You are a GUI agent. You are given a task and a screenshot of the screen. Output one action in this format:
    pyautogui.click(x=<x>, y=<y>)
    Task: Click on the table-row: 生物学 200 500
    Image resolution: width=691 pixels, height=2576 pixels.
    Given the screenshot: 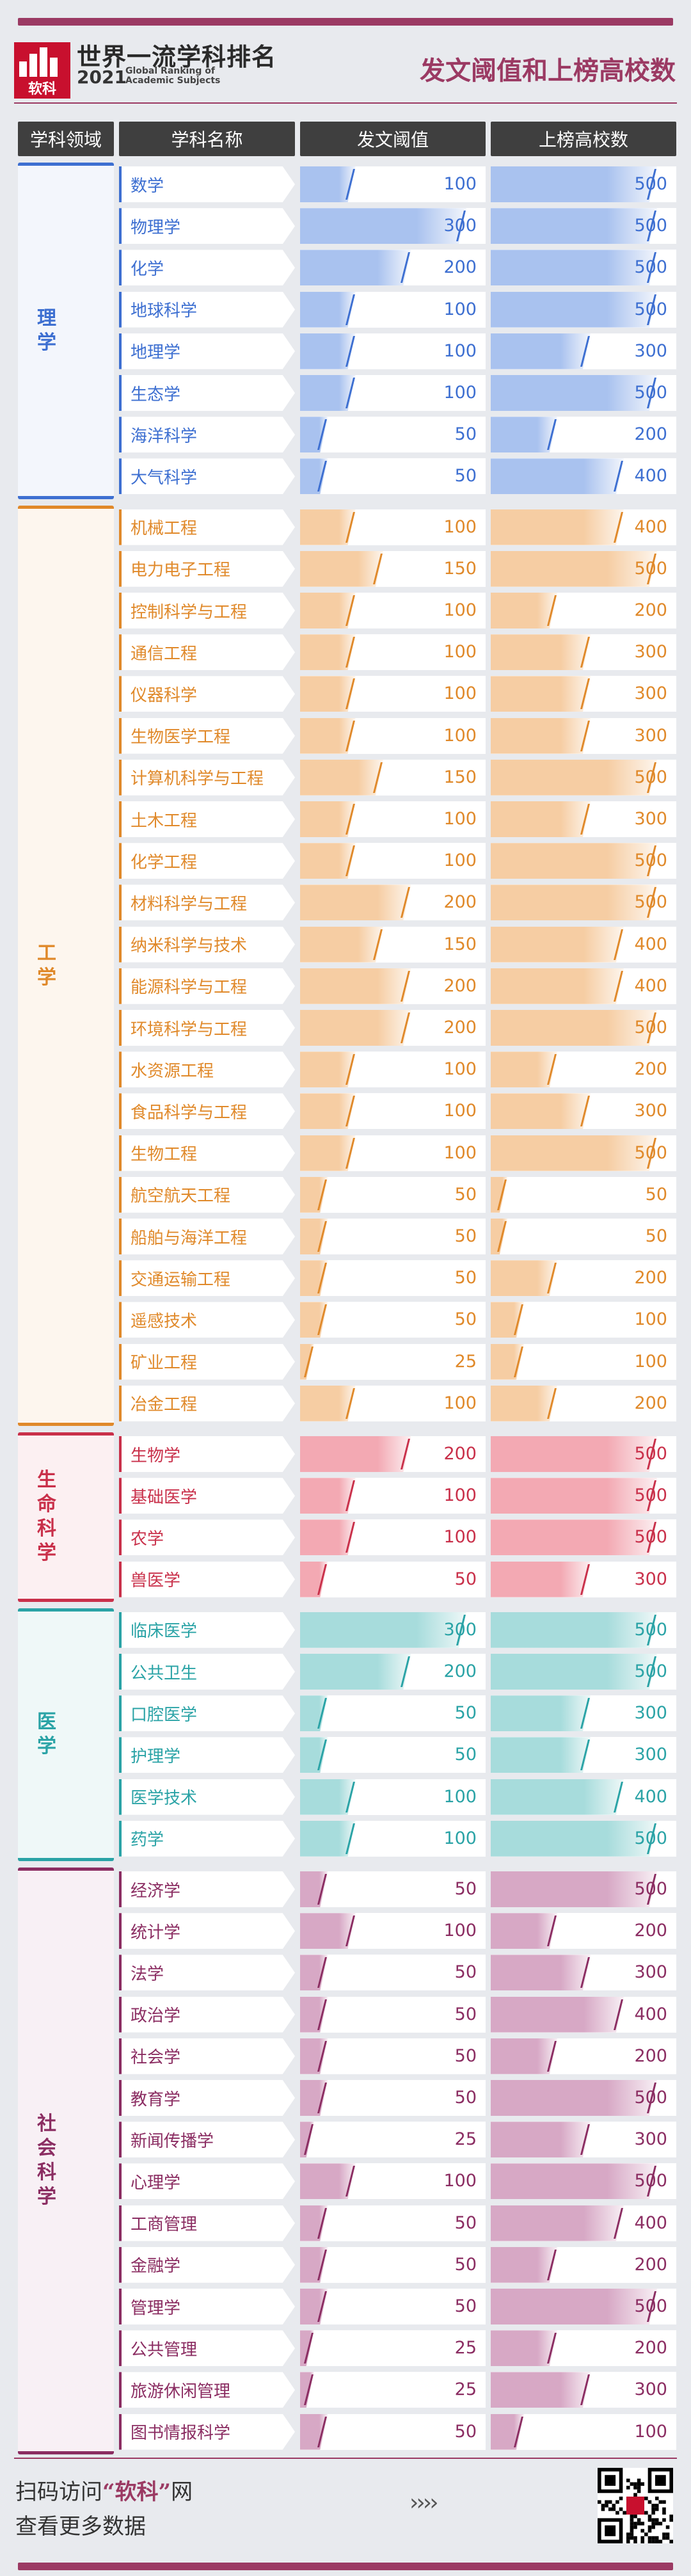 What is the action you would take?
    pyautogui.click(x=345, y=1454)
    